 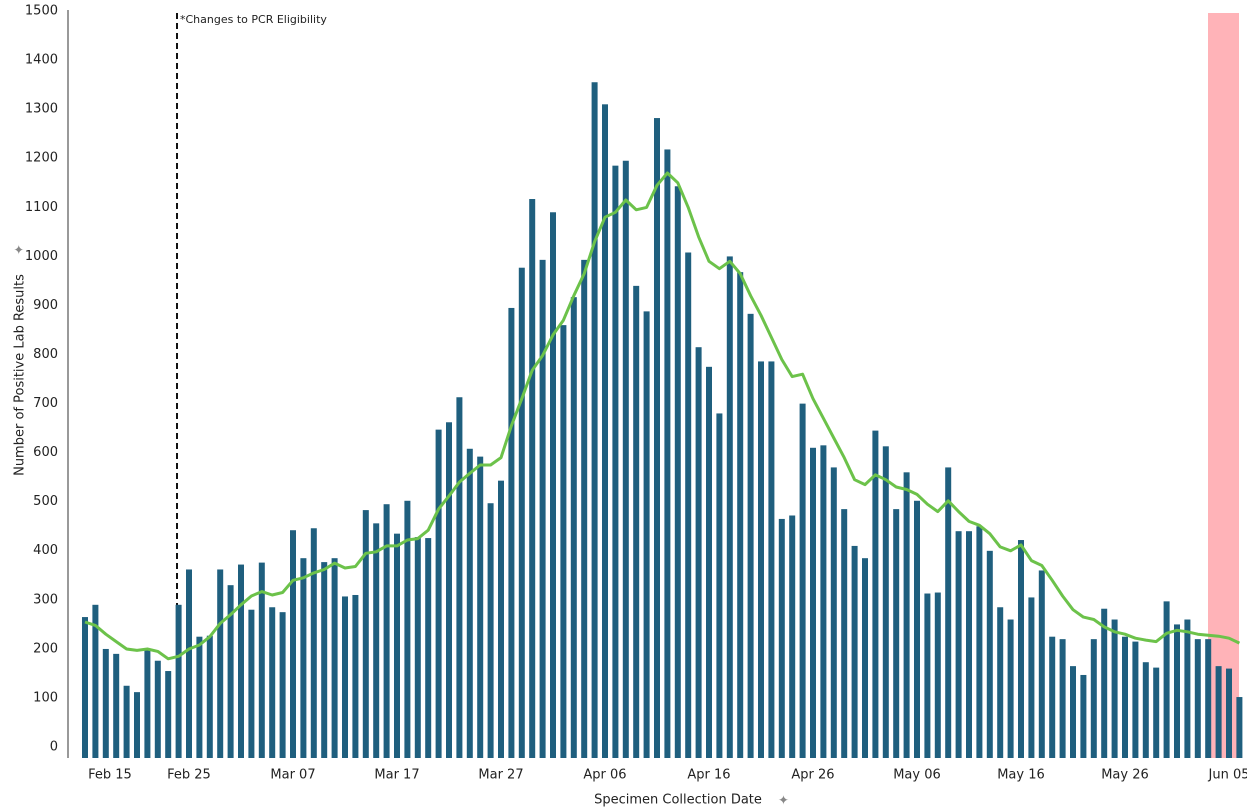 What do you see at coordinates (45, 697) in the screenshot?
I see `y-tick-label: 100` at bounding box center [45, 697].